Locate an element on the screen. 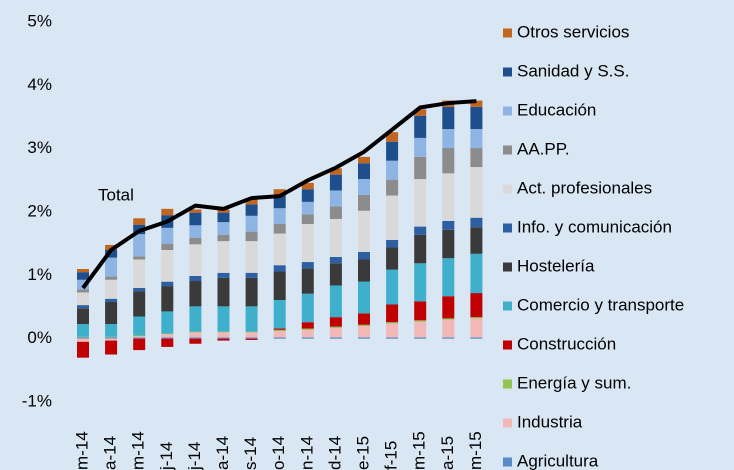  legend-label: Industria is located at coordinates (550, 421).